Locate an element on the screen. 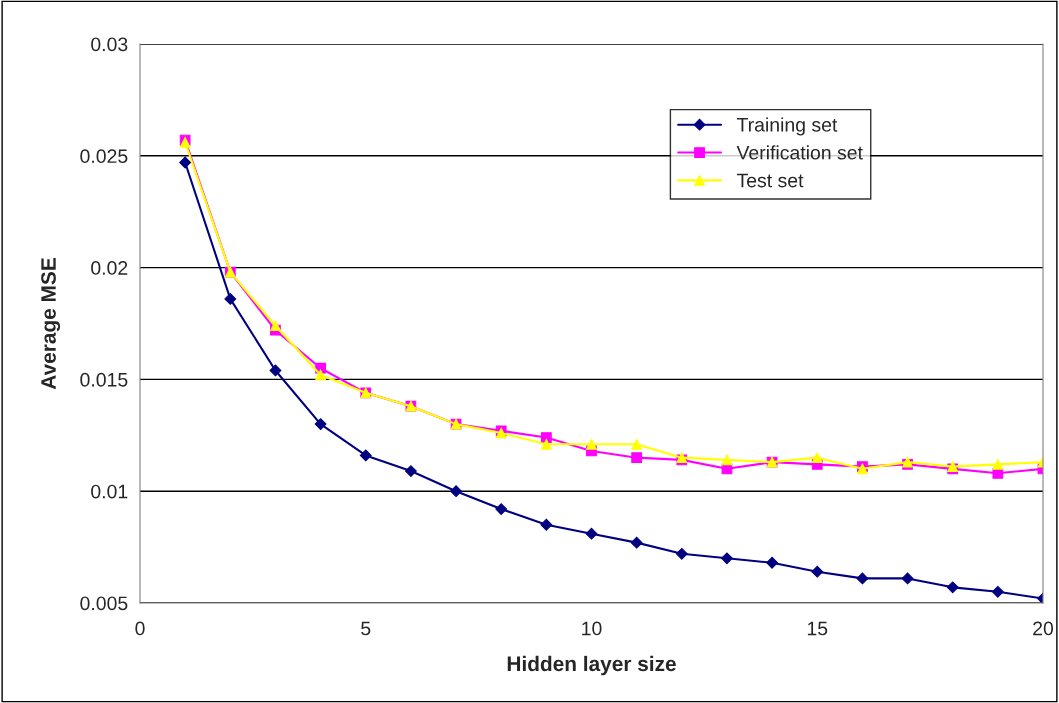 The height and width of the screenshot is (703, 1059). y-tick-label: 0.025 is located at coordinates (104, 156).